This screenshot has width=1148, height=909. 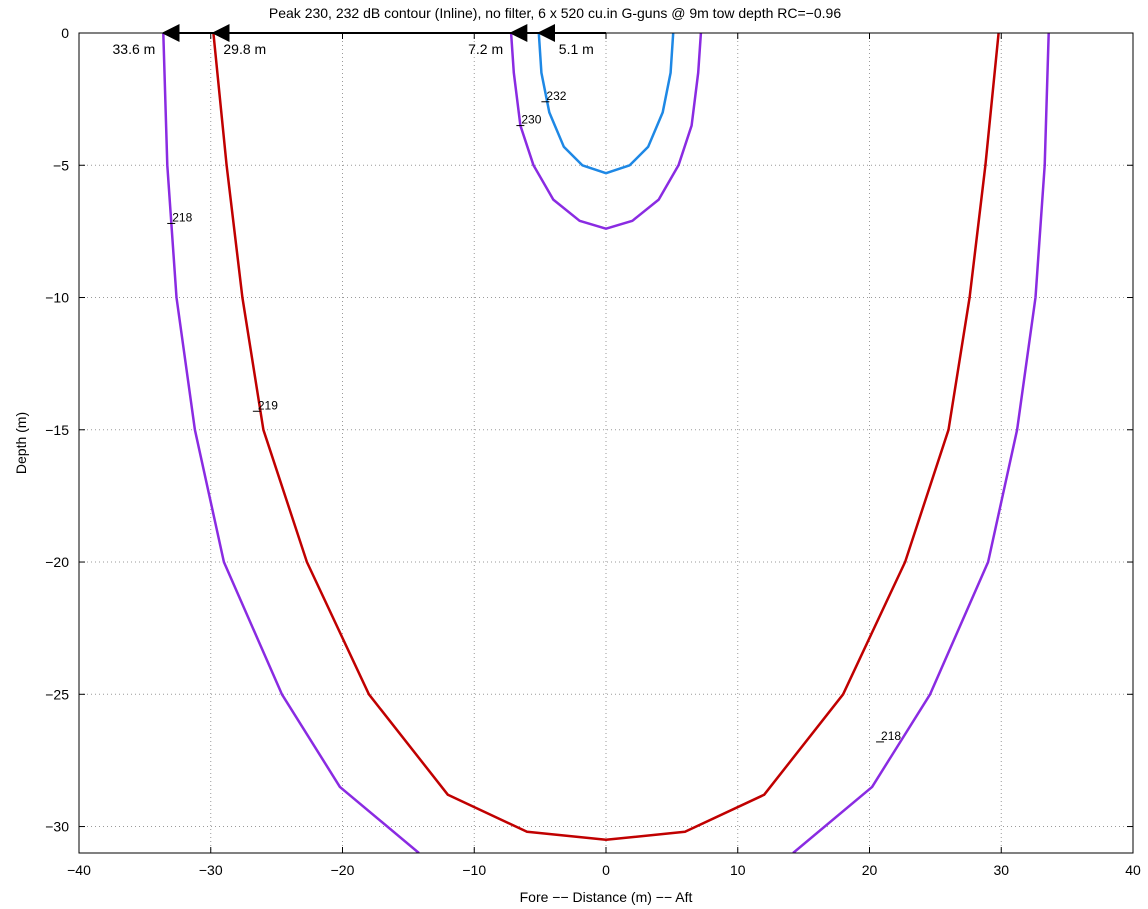 I want to click on distance-label: 5.1 m, so click(x=576, y=49).